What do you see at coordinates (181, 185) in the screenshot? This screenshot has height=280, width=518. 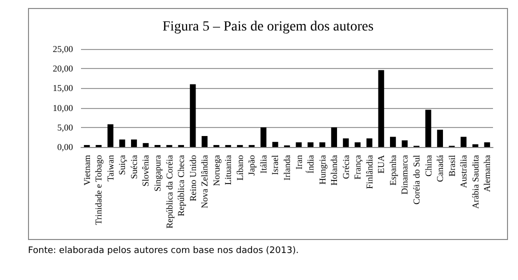 I see `x-tick-label: República Checa` at bounding box center [181, 185].